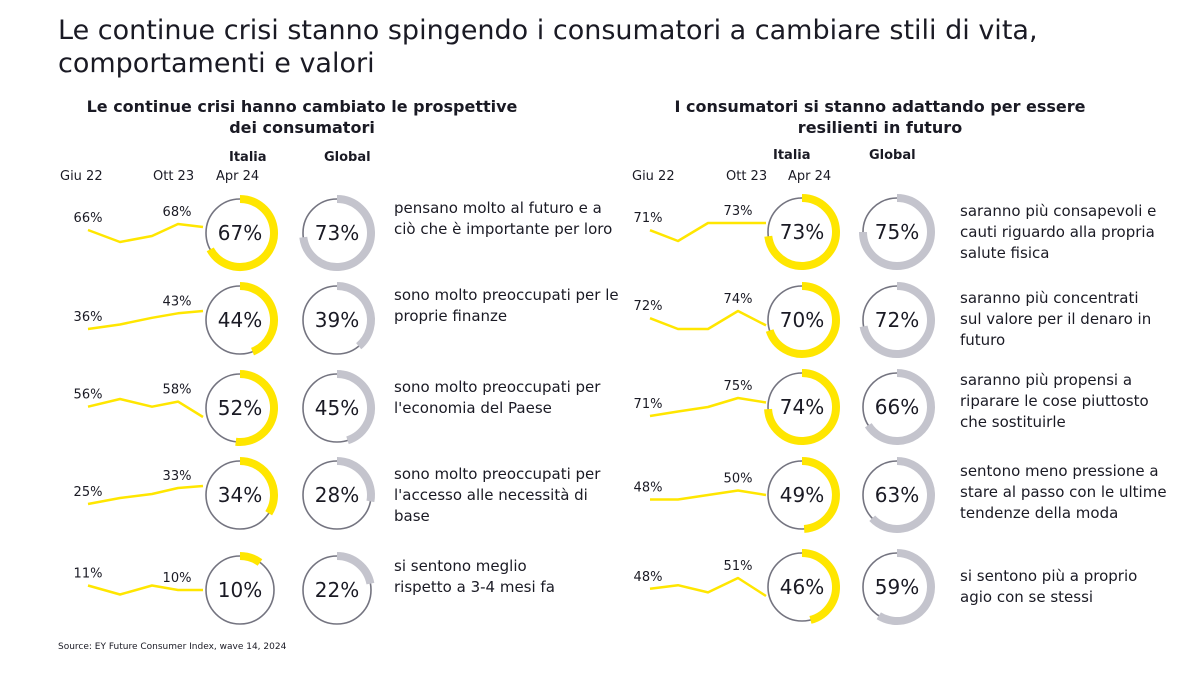 Image resolution: width=1200 pixels, height=673 pixels. Describe the element at coordinates (347, 157) in the screenshot. I see `header-global-left: Global` at that location.